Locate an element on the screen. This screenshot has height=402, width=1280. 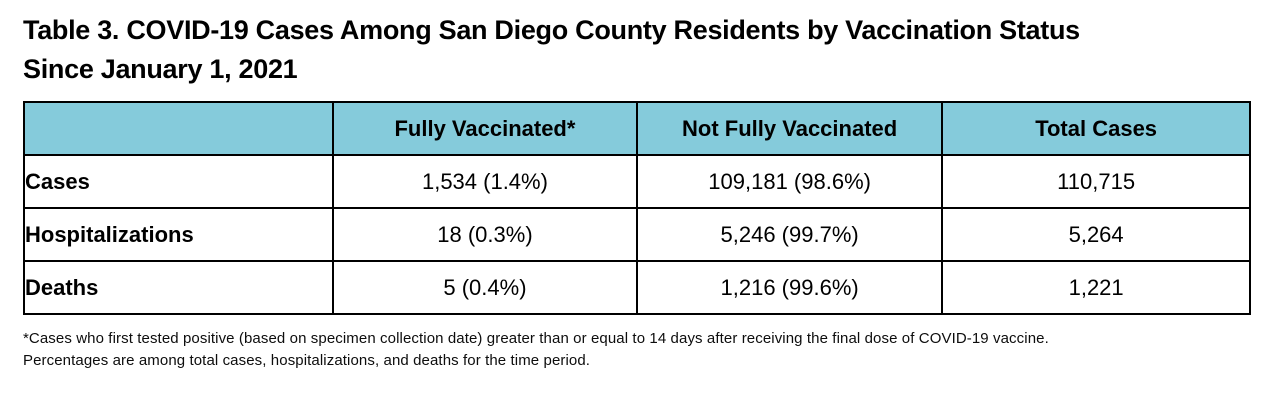
row-label-cases: Cases is located at coordinates (178, 181).